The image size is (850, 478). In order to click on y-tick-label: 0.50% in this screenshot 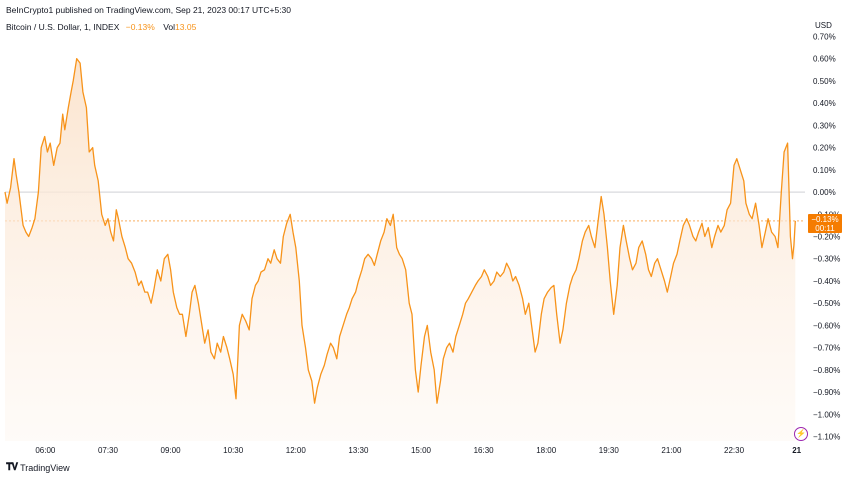, I will do `click(824, 81)`.